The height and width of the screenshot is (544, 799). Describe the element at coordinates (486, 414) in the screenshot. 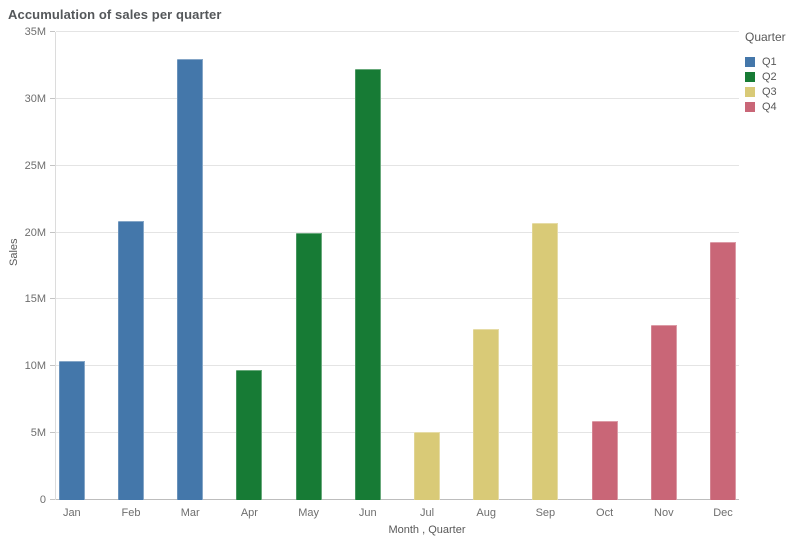

I see `bar-aug` at that location.